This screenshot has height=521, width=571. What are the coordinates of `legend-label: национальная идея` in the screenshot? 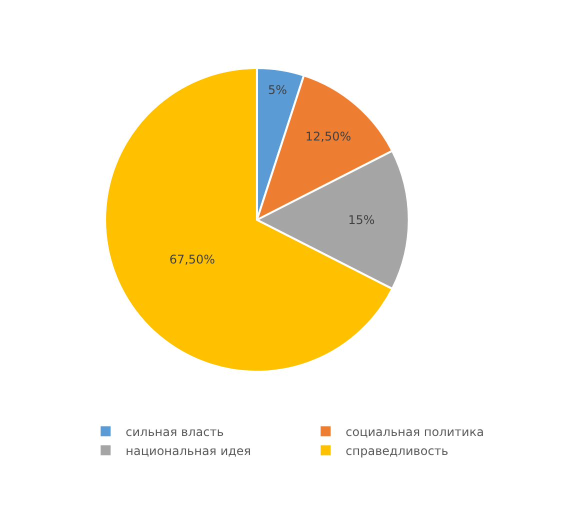 It's located at (189, 451).